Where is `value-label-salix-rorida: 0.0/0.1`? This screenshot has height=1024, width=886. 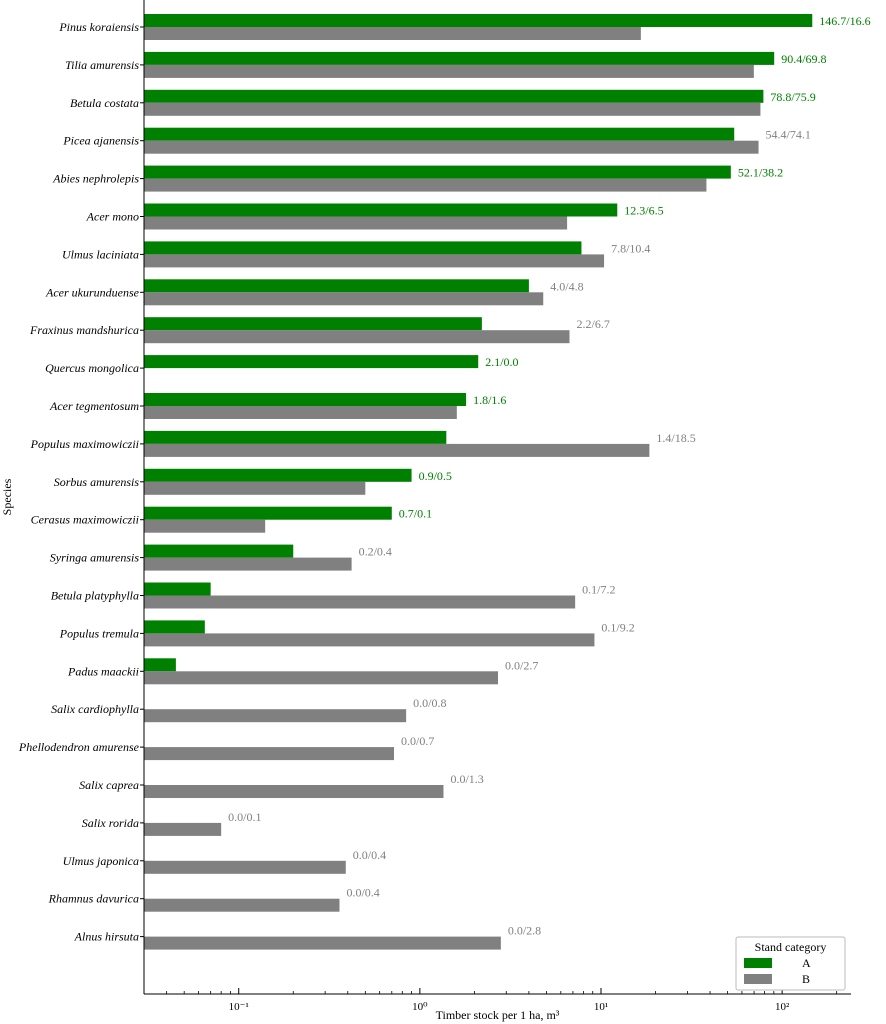 value-label-salix-rorida: 0.0/0.1 is located at coordinates (244, 817).